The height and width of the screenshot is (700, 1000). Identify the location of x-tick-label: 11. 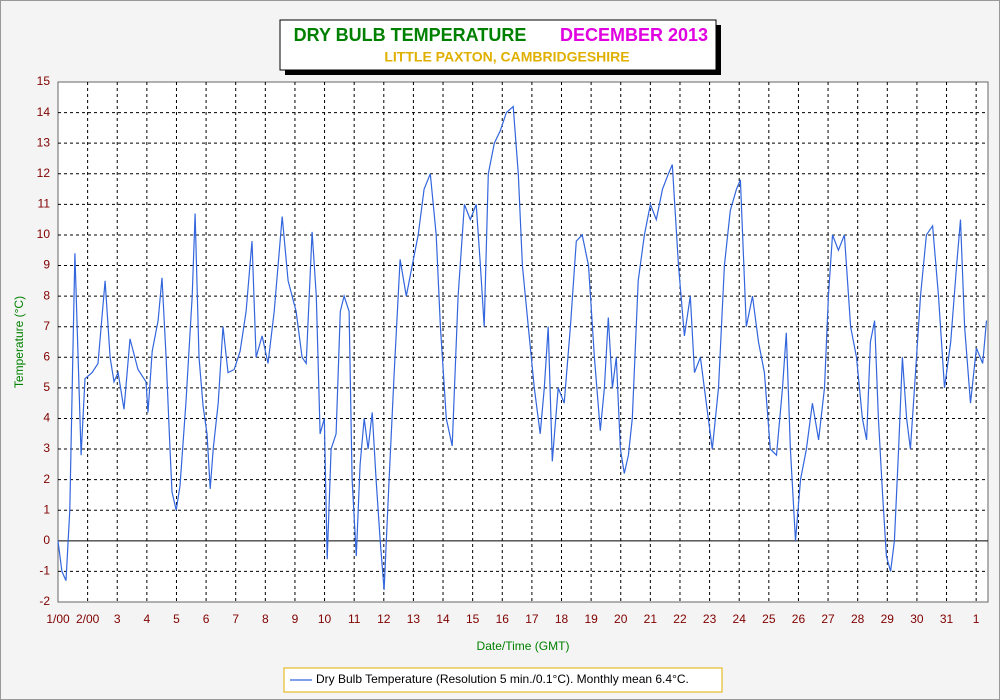
(354, 619).